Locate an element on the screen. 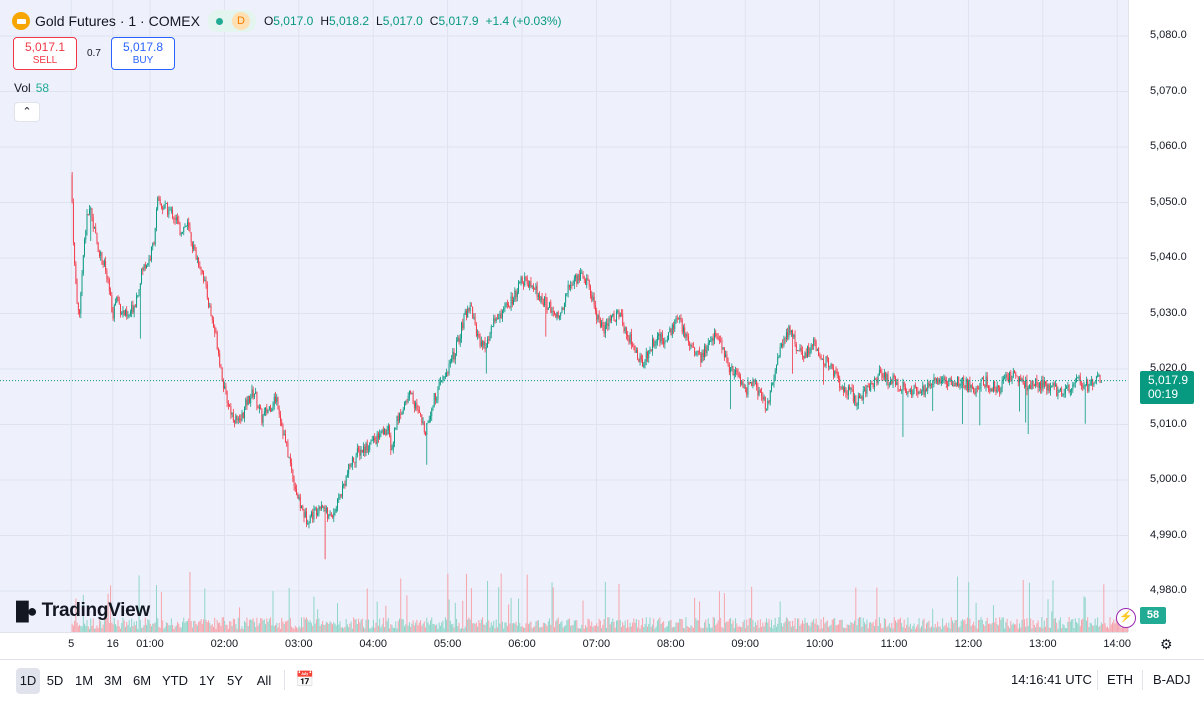 This screenshot has width=1204, height=703. range-button-6m: 6M is located at coordinates (142, 680).